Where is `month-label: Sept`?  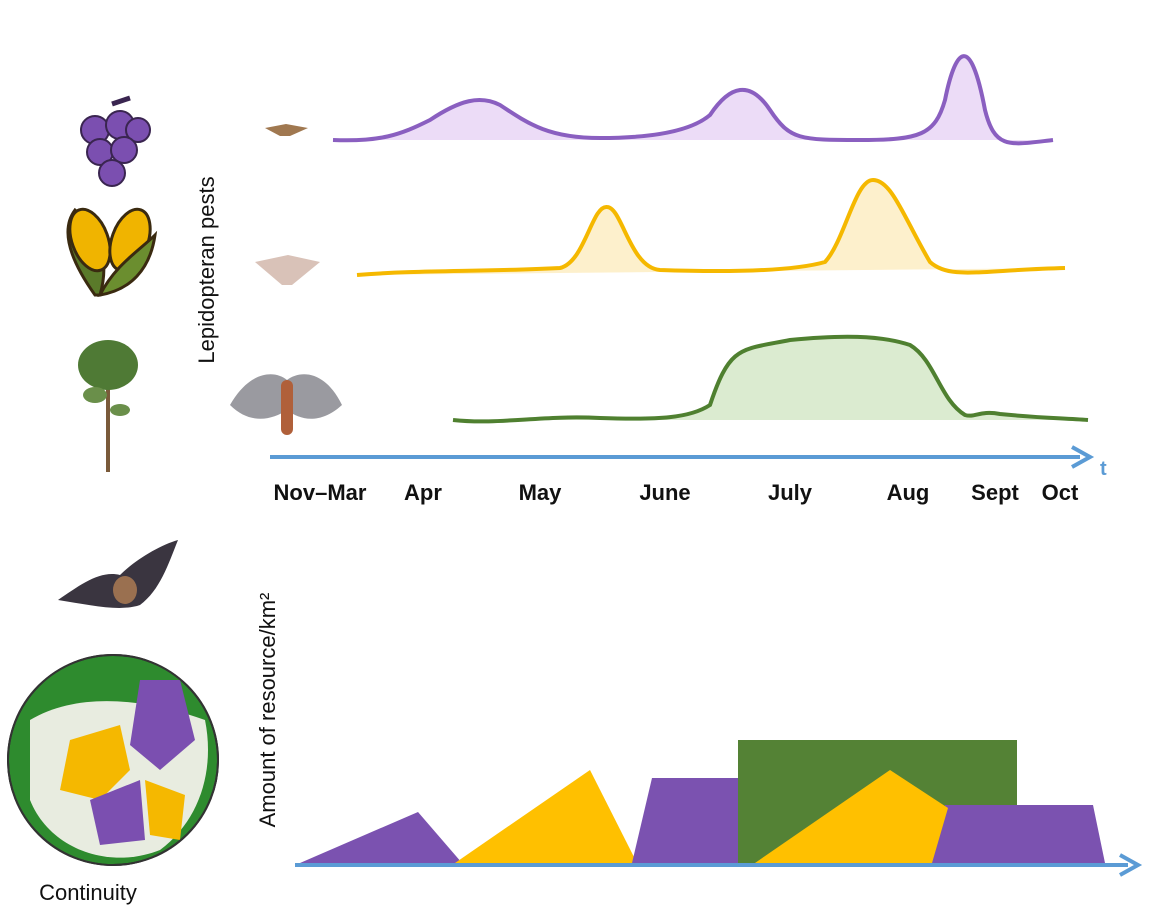 month-label: Sept is located at coordinates (995, 492).